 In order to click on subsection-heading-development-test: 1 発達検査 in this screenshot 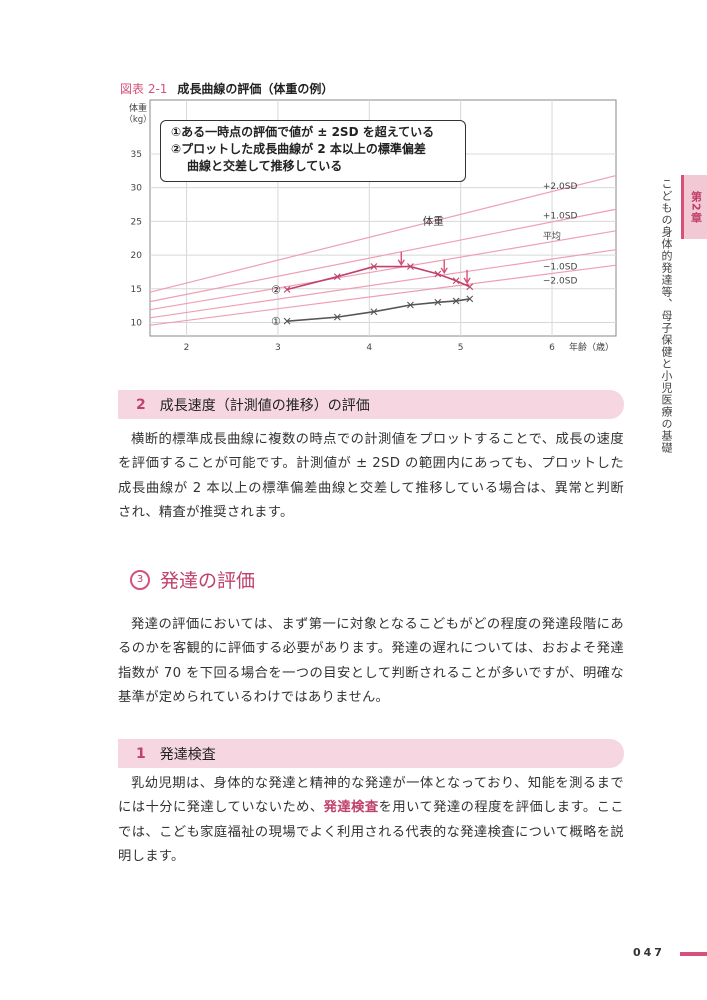, I will do `click(371, 753)`.